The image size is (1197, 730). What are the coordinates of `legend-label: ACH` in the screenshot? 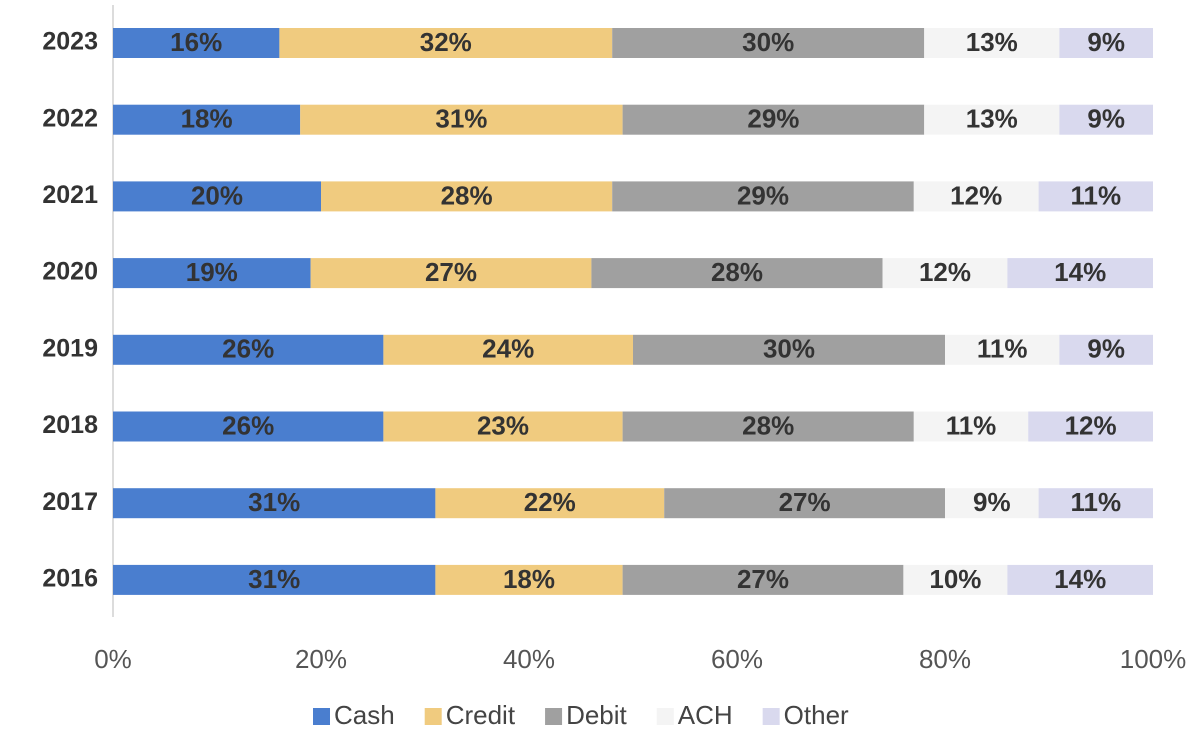 It's located at (705, 715).